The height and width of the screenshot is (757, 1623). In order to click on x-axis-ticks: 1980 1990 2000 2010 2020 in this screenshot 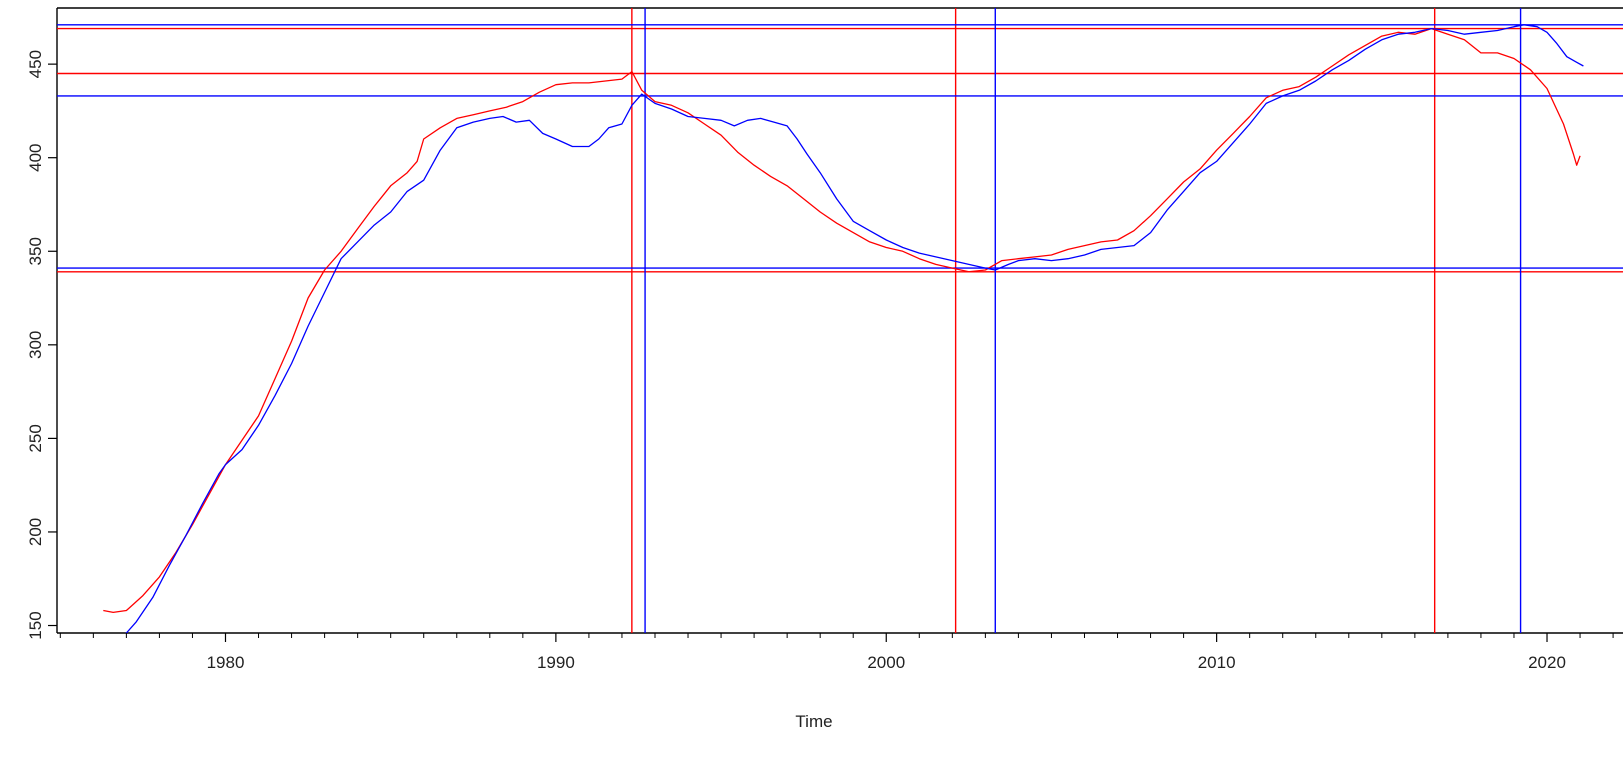, I will do `click(886, 652)`.